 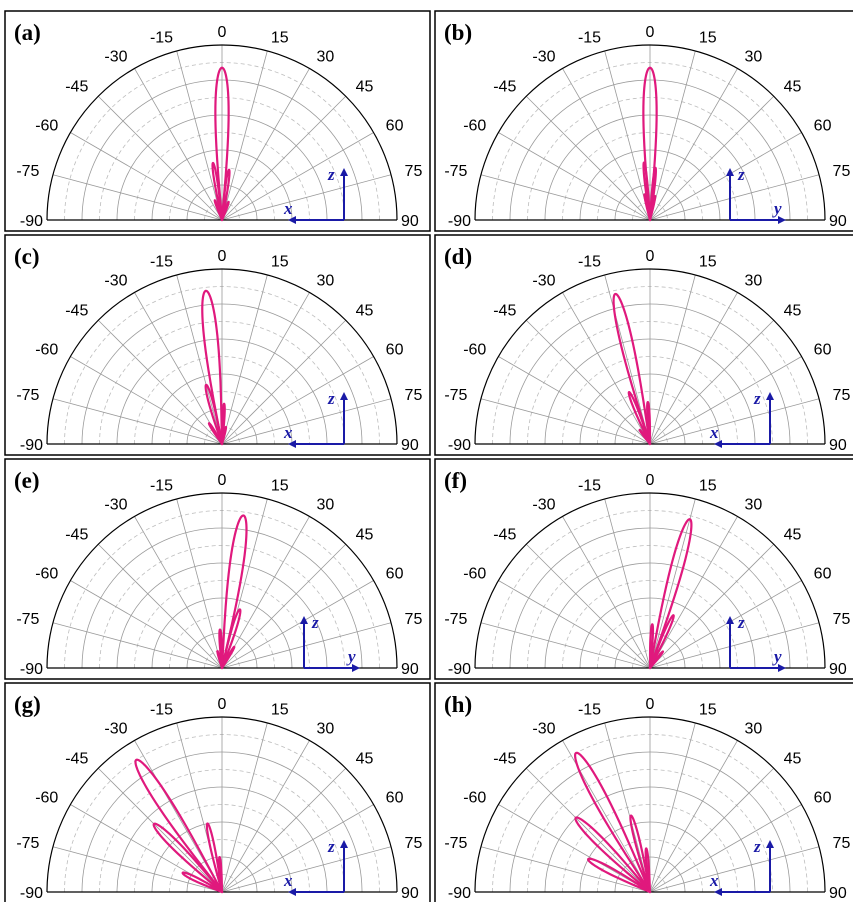 What do you see at coordinates (31, 893) in the screenshot?
I see `angle-tick-label: -90` at bounding box center [31, 893].